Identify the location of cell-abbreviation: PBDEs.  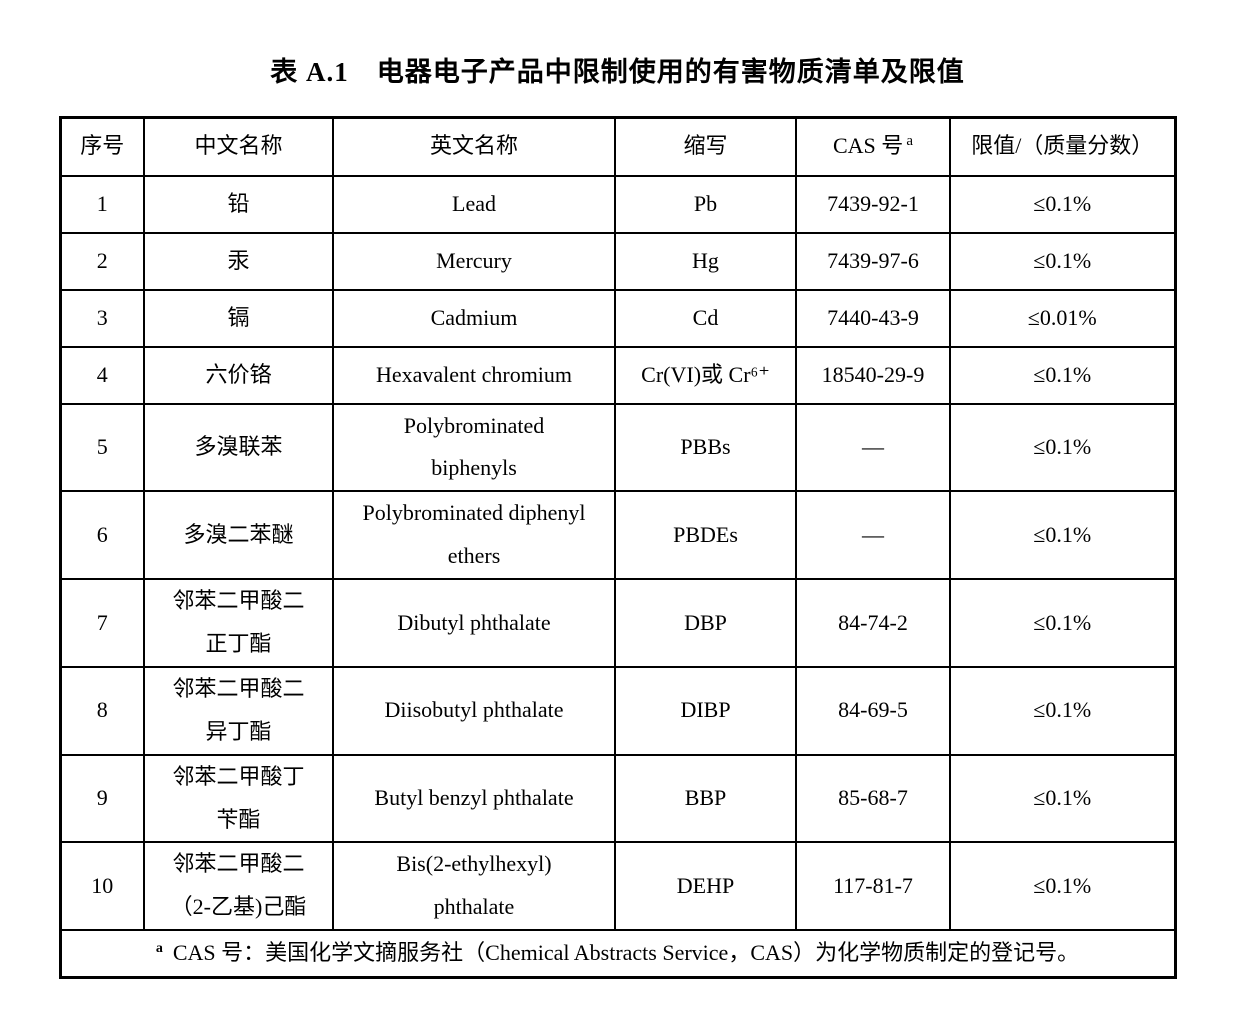
(705, 535).